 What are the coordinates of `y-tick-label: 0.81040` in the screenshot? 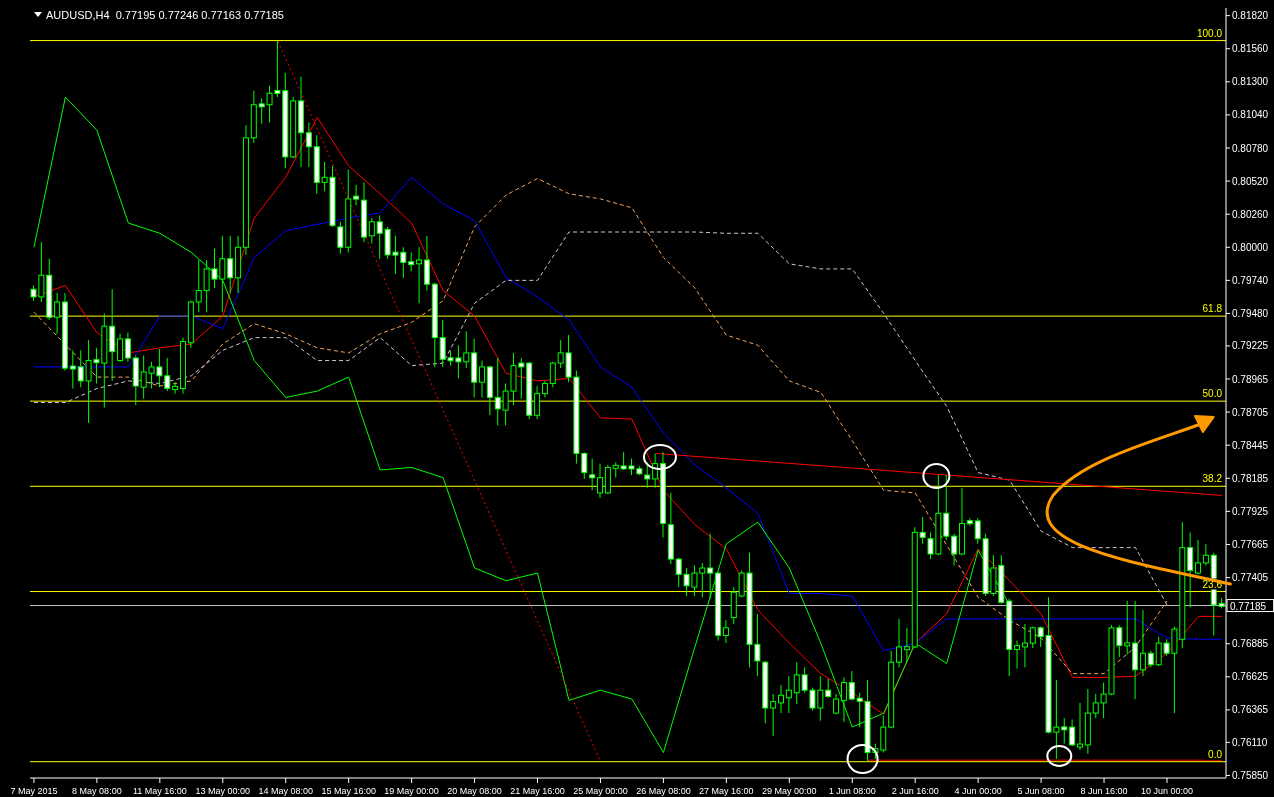 It's located at (1250, 115).